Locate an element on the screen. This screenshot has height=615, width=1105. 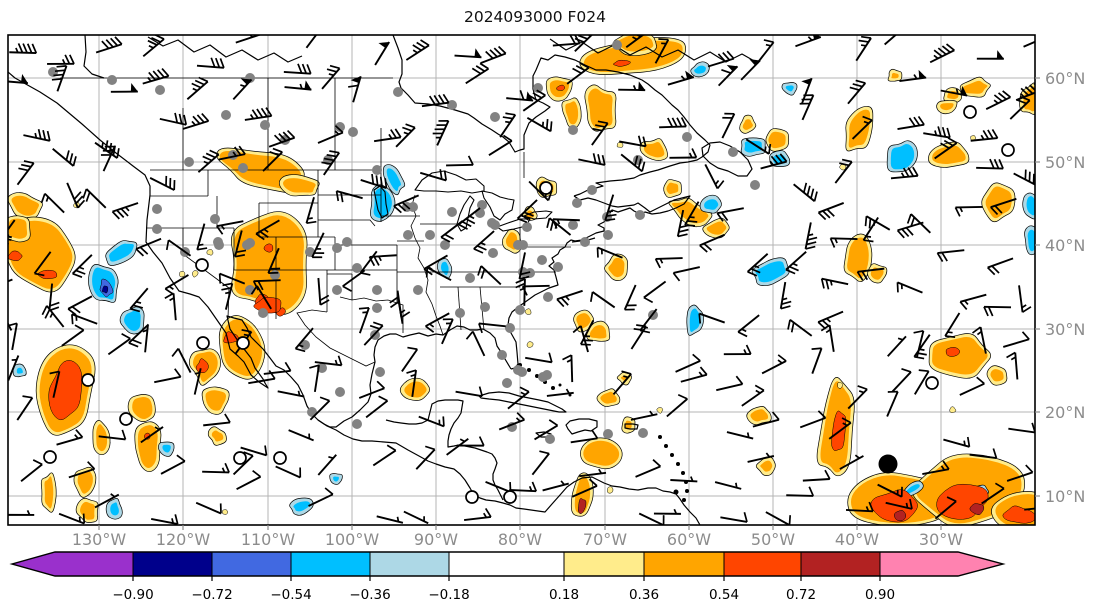
svg-text: 60°W is located at coordinates (689, 539).